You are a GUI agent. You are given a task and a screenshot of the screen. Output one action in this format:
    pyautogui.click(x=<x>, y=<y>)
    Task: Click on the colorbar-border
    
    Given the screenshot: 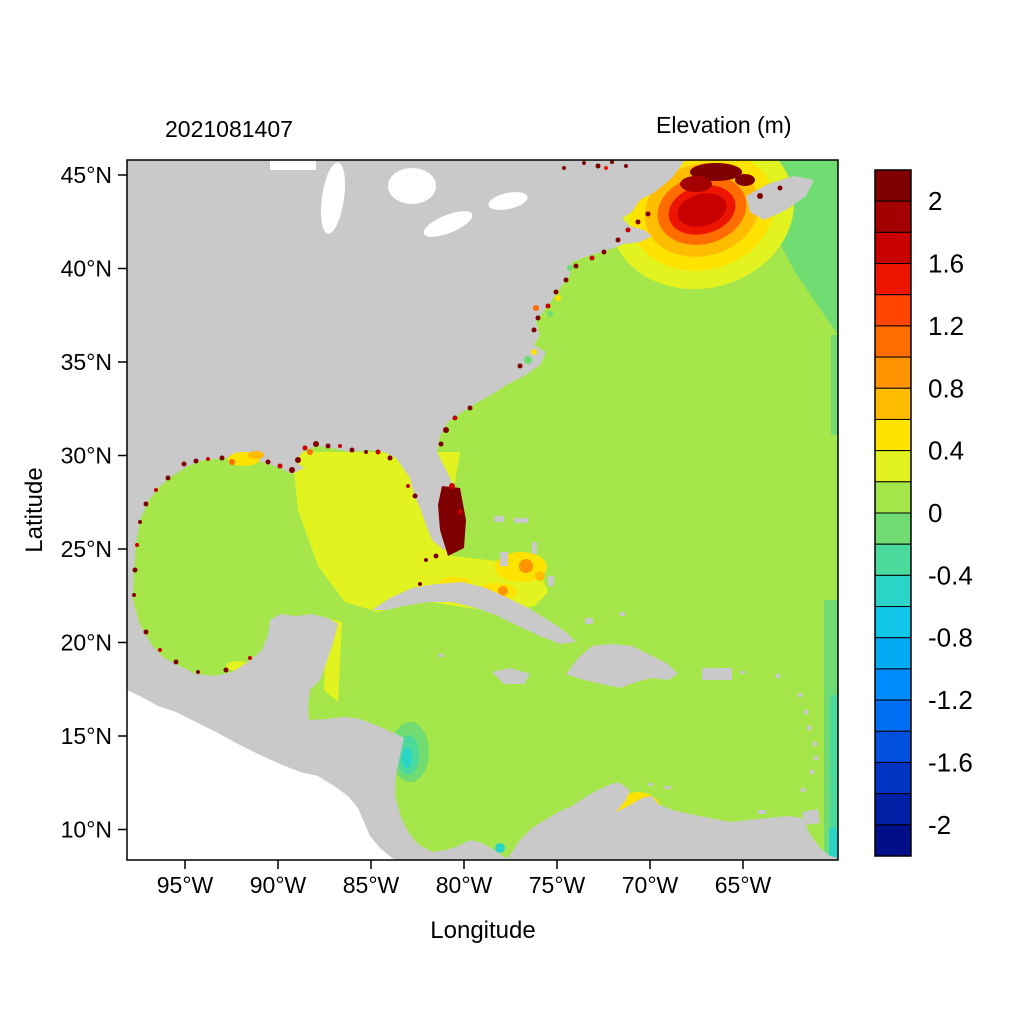 What is the action you would take?
    pyautogui.click(x=893, y=513)
    